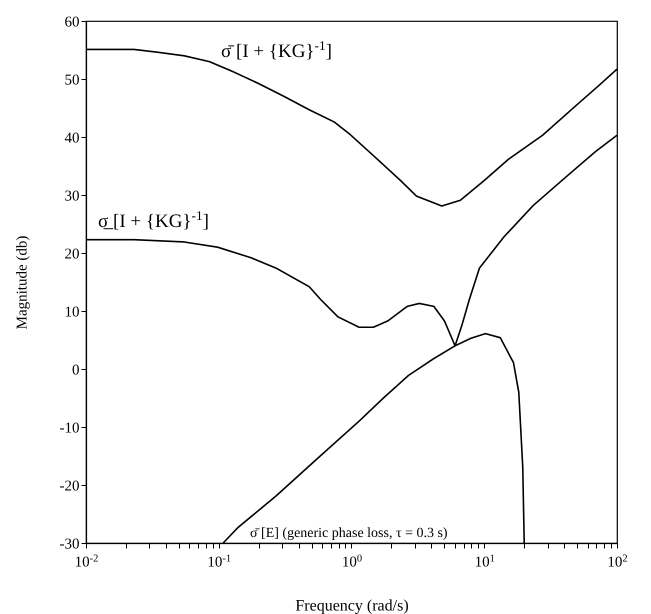 The height and width of the screenshot is (614, 651). What do you see at coordinates (72, 196) in the screenshot?
I see `y-tick-label: 30` at bounding box center [72, 196].